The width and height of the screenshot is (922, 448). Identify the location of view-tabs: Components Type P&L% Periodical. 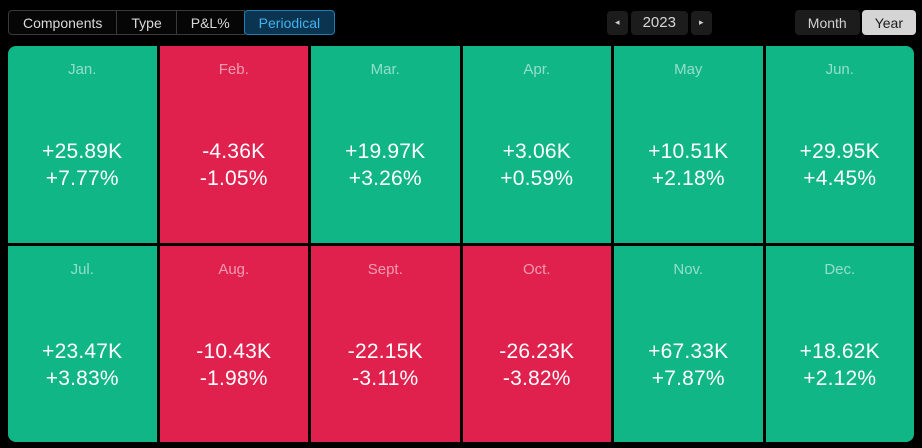
(172, 22).